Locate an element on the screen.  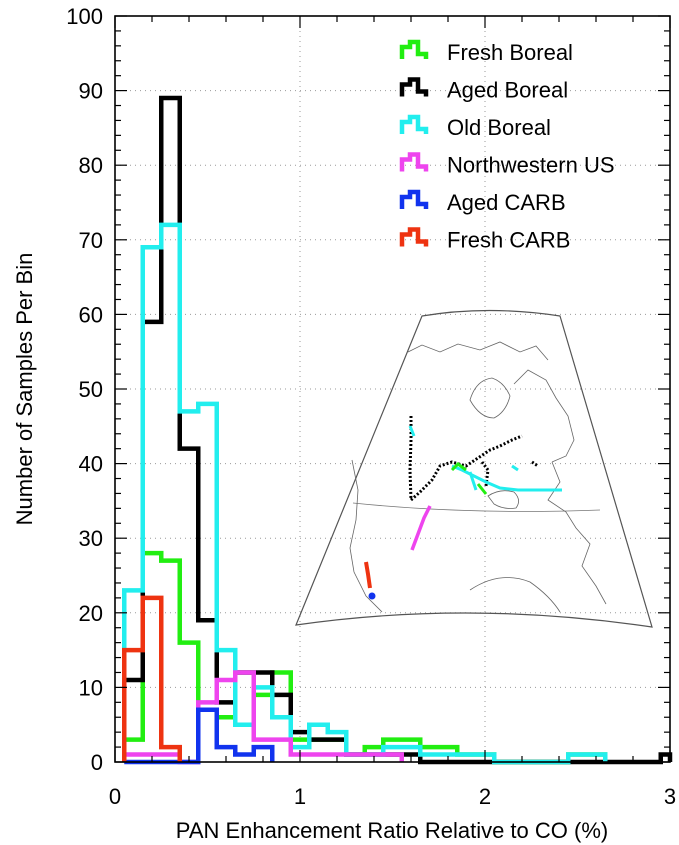
x-tick-label: 3 is located at coordinates (670, 796).